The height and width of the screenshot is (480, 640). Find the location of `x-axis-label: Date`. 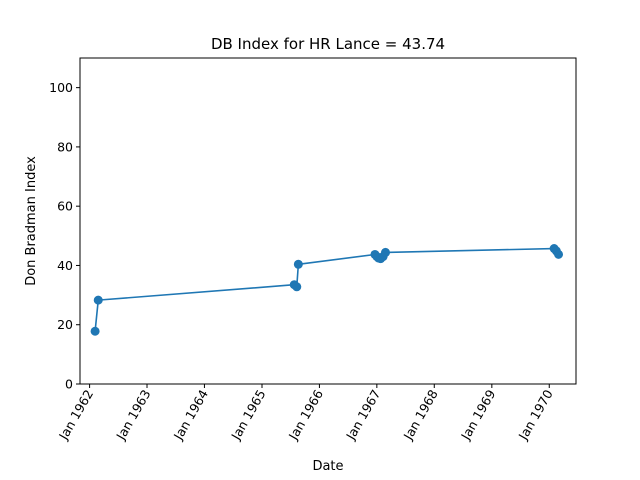

x-axis-label: Date is located at coordinates (327, 466).